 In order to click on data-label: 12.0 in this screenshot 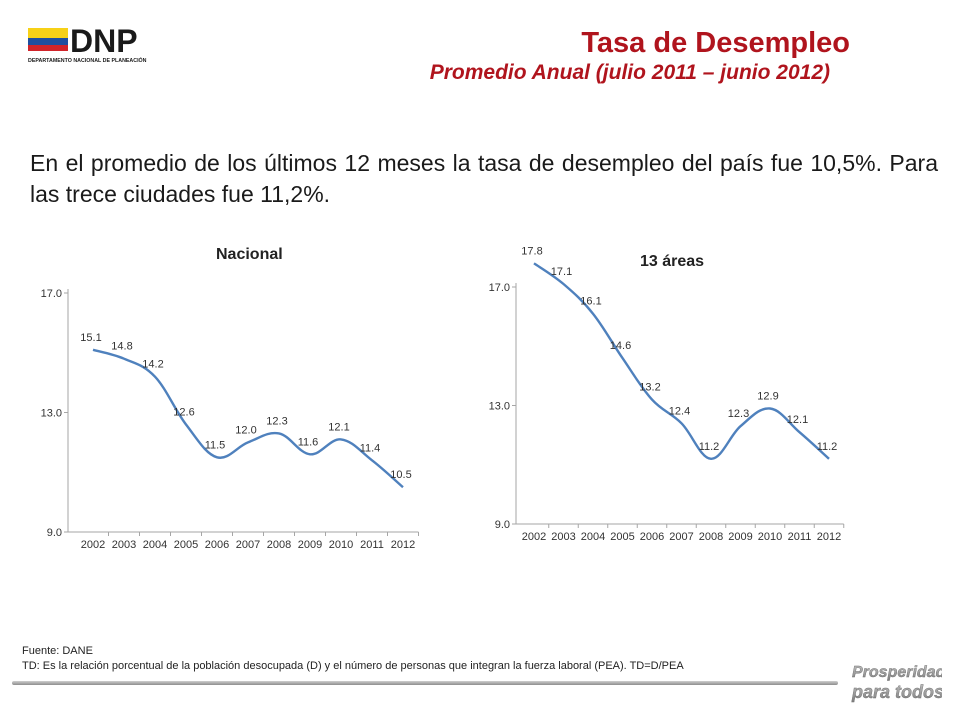, I will do `click(245, 430)`.